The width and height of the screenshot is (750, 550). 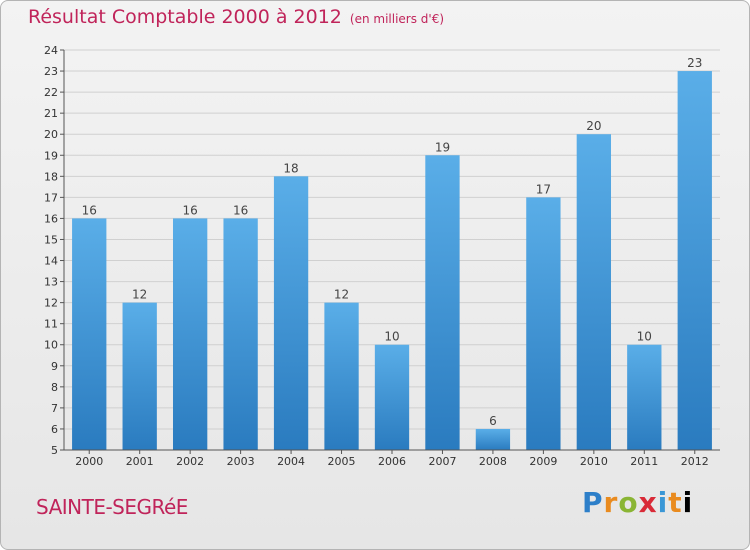 What do you see at coordinates (442, 461) in the screenshot?
I see `x-tick-label: 2007` at bounding box center [442, 461].